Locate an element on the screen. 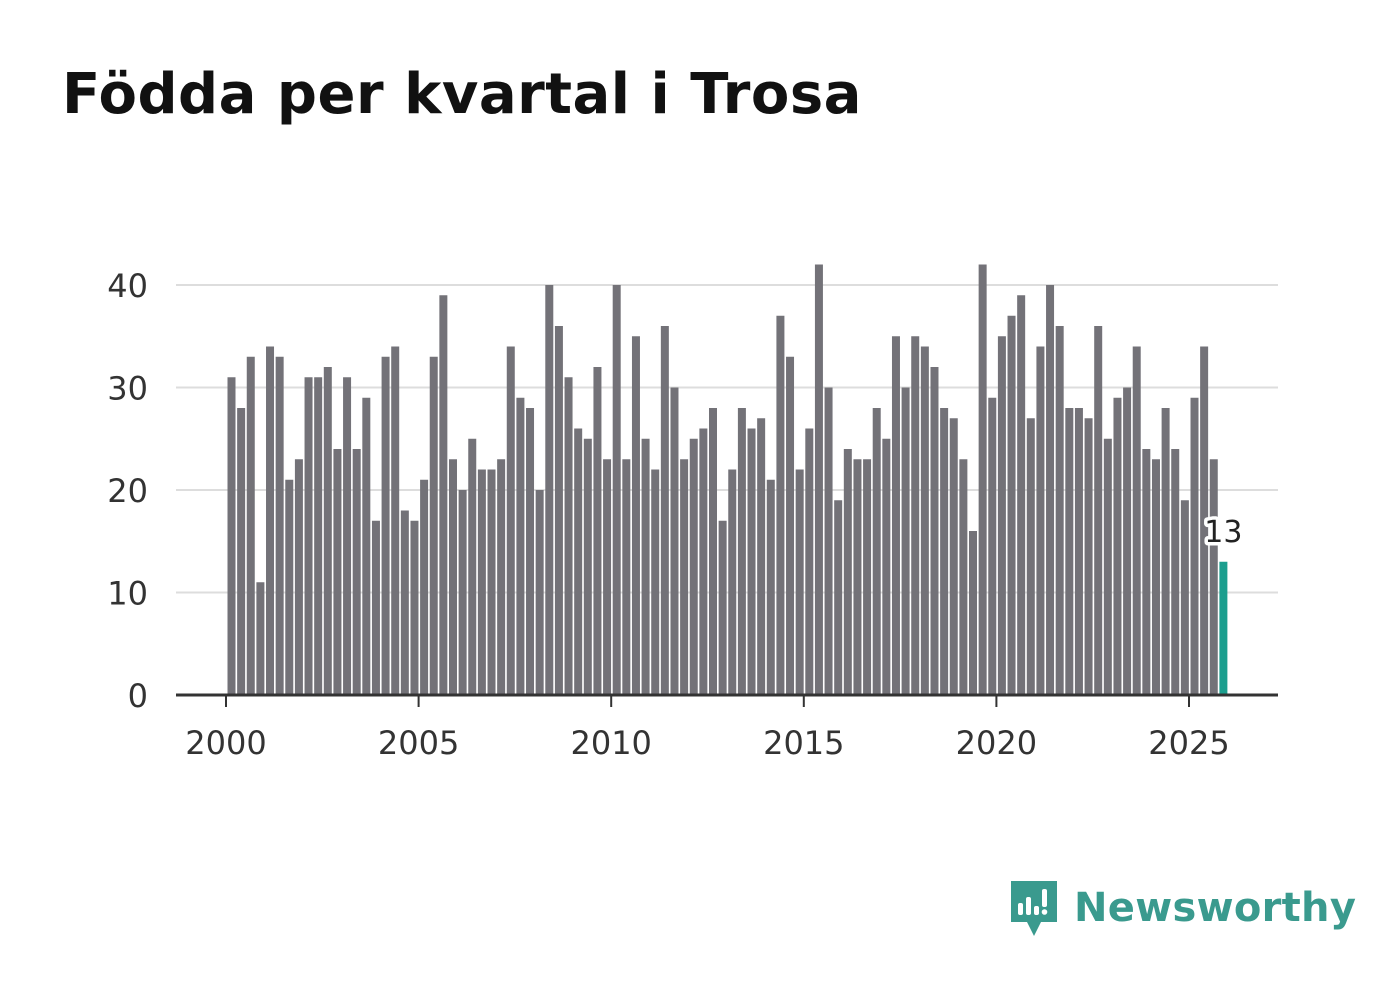  x-tick-label: 2000 is located at coordinates (225, 743).